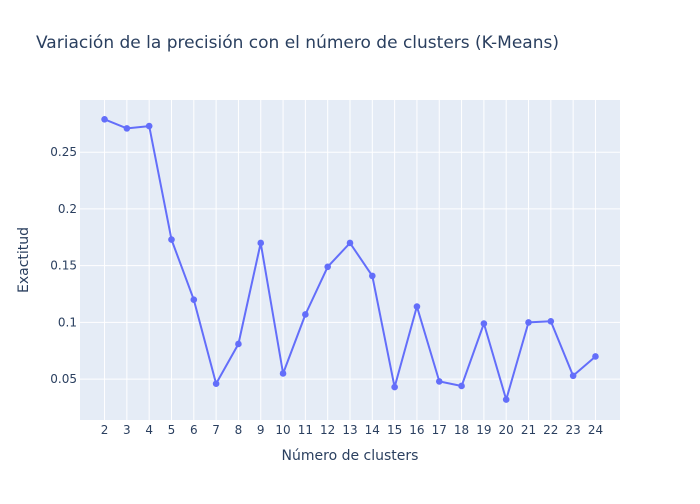  I want to click on x-tick-label: 15, so click(394, 430).